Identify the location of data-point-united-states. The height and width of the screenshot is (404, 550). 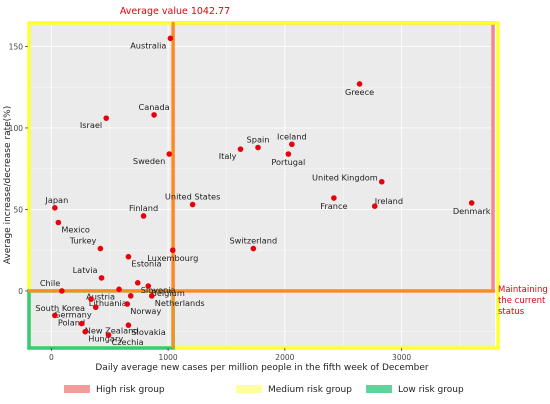
(192, 204).